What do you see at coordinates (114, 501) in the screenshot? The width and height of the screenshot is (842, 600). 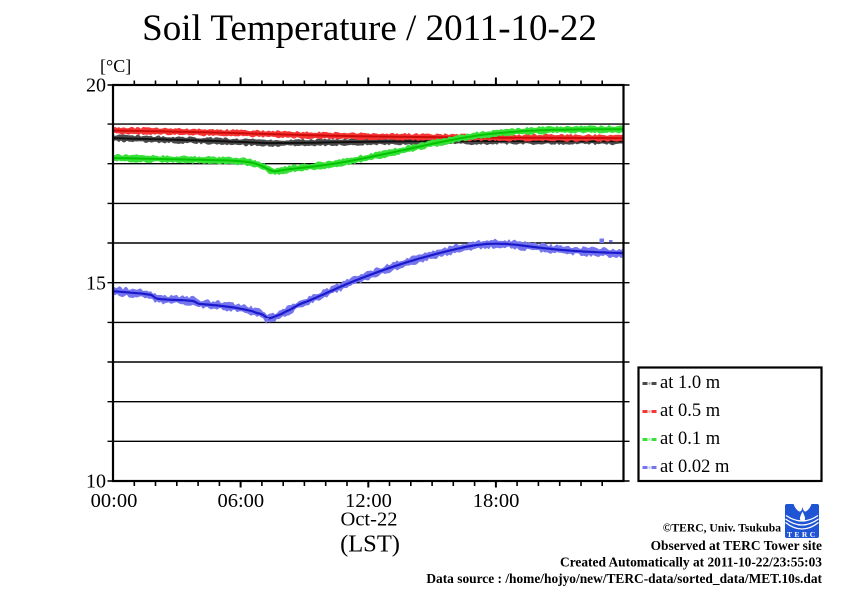 I see `svg-text: 00:00` at bounding box center [114, 501].